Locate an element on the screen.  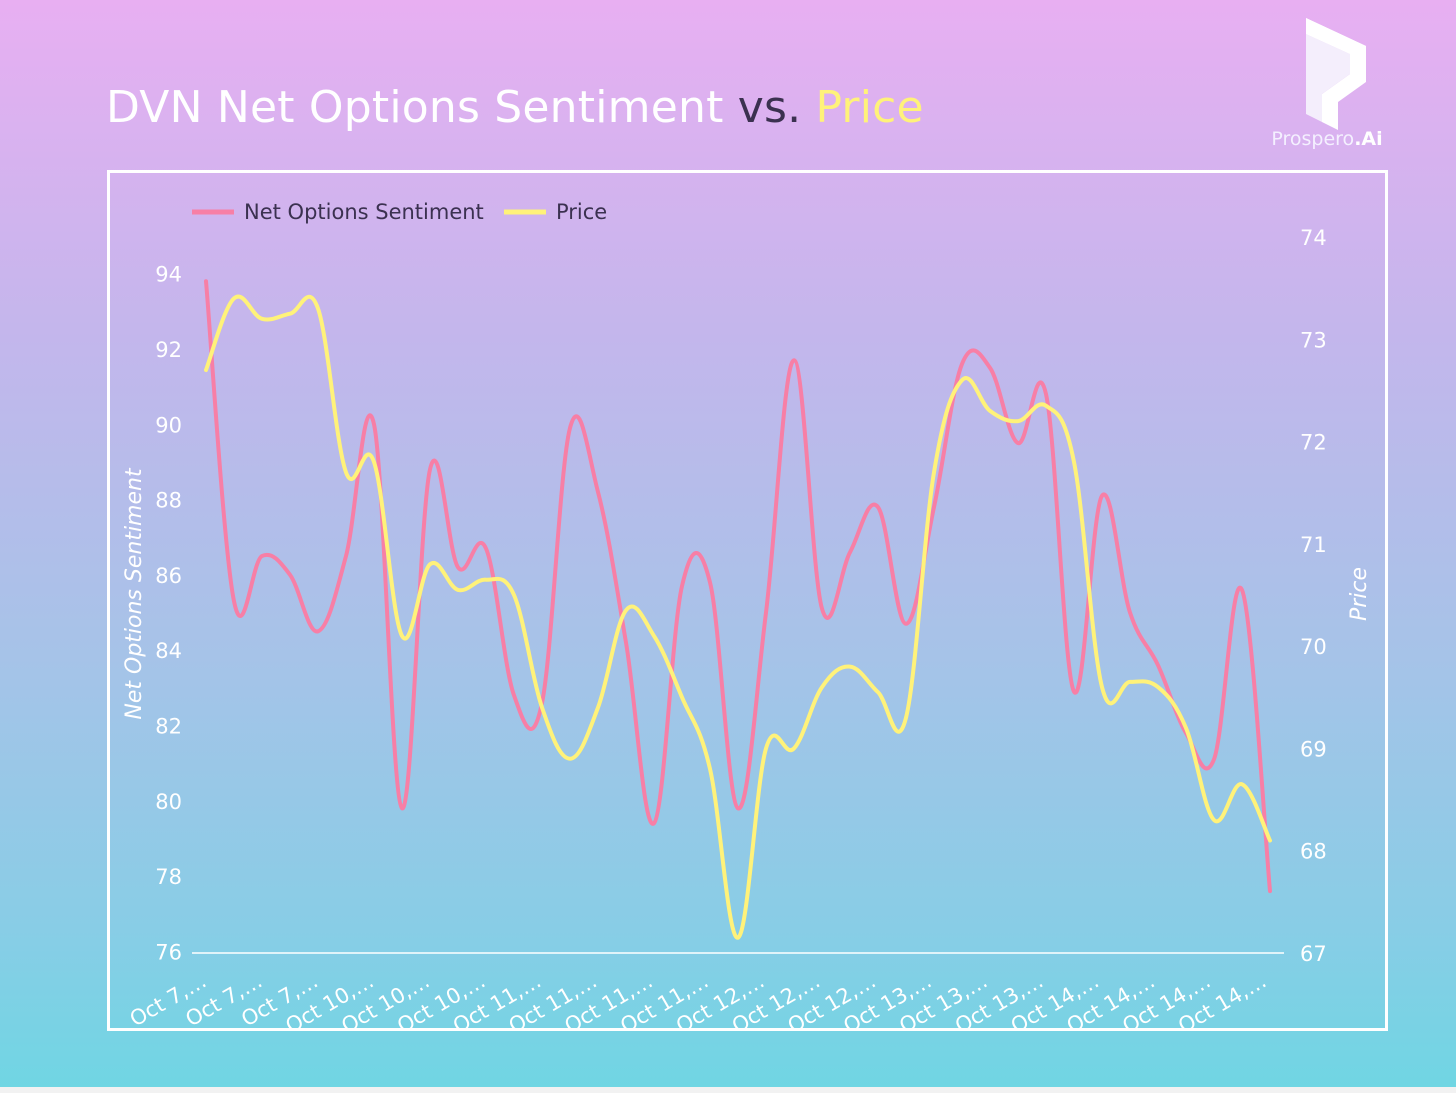
chart-title: DVN Net Options Sentiment vs. Price is located at coordinates (515, 107).